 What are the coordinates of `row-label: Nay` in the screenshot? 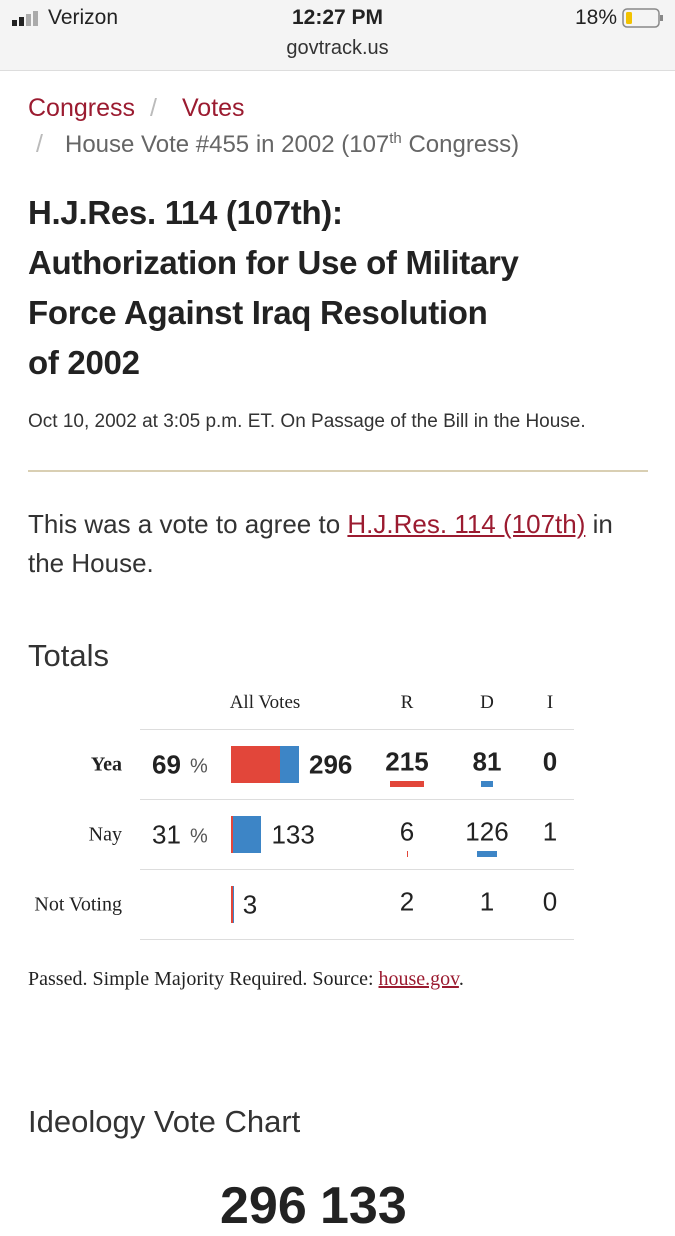 It's located at (105, 835).